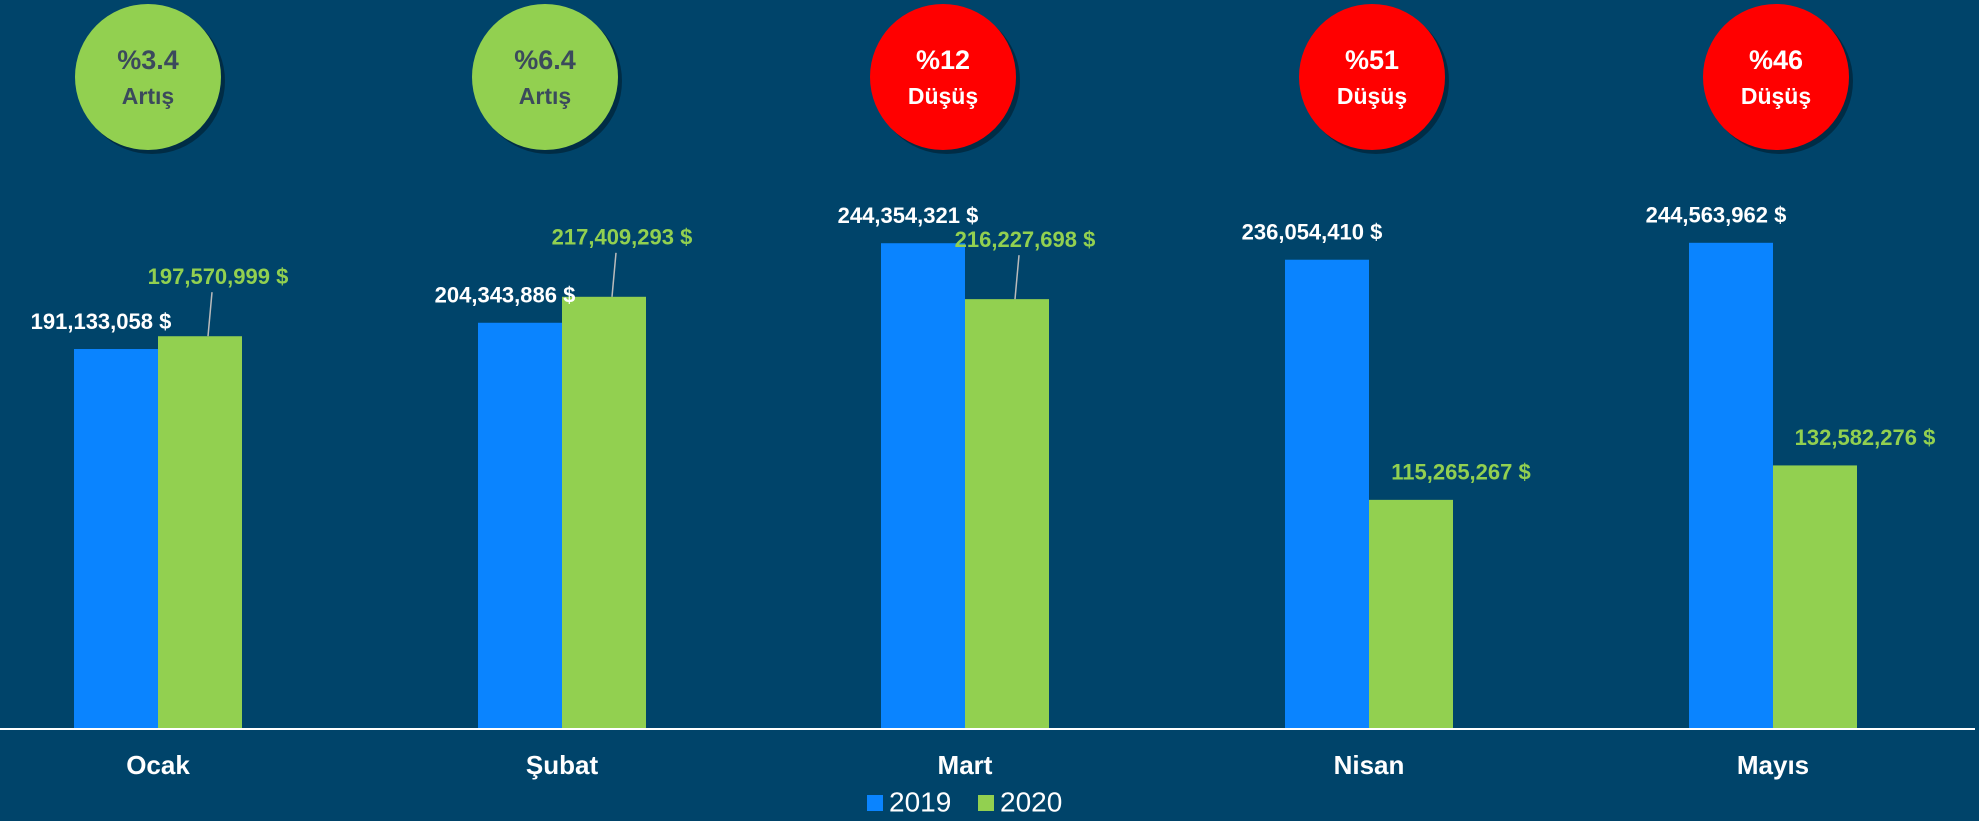 The width and height of the screenshot is (1979, 821). I want to click on value-label: 236,054,410 $, so click(1312, 232).